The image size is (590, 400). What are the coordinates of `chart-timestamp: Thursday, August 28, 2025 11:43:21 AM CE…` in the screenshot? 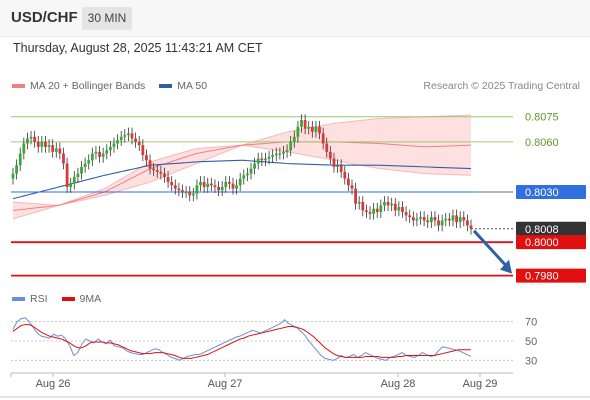 It's located at (138, 48).